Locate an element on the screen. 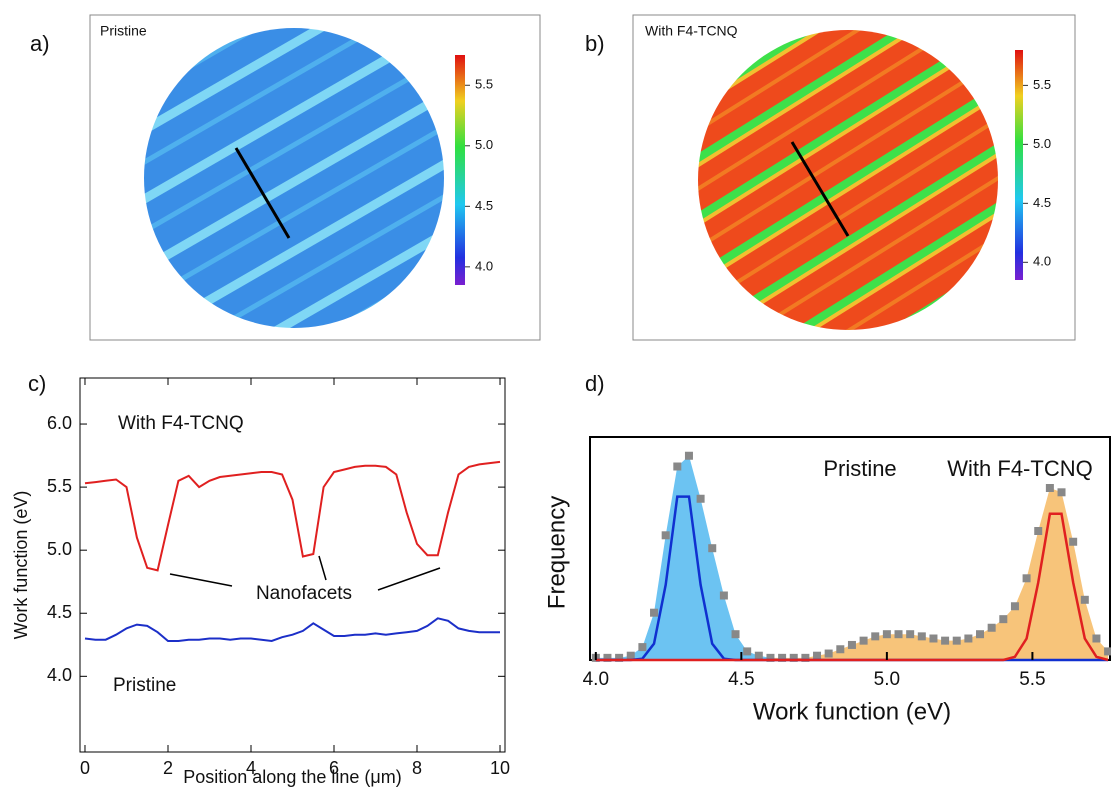 The height and width of the screenshot is (787, 1111). map-annotation: With F4-TCNQ is located at coordinates (691, 31).